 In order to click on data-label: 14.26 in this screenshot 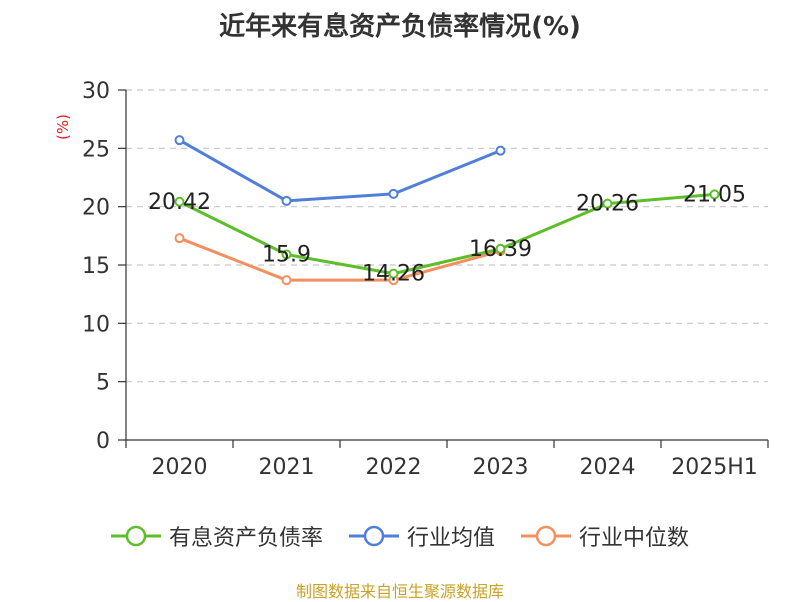, I will do `click(393, 274)`.